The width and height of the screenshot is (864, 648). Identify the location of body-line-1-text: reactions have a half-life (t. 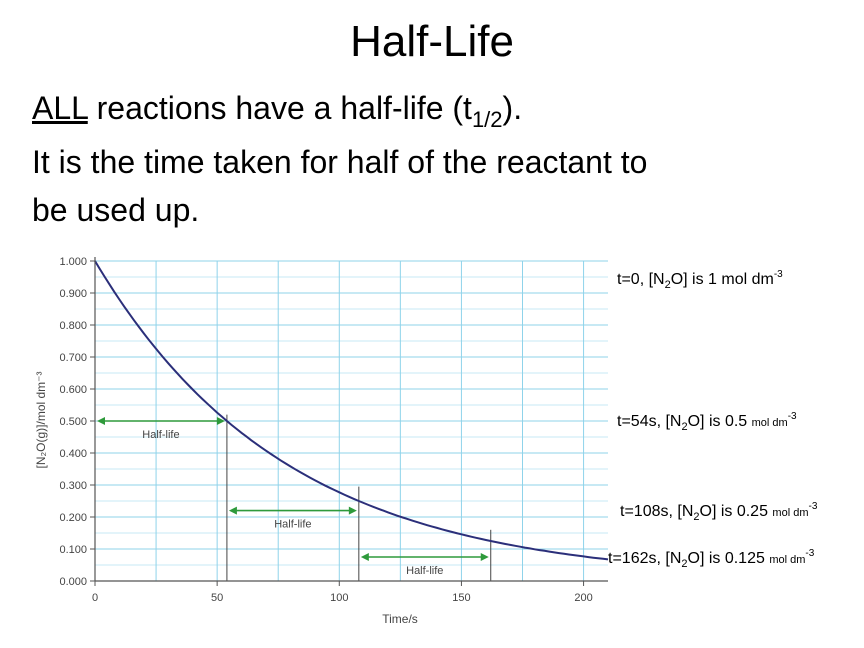
(279, 108).